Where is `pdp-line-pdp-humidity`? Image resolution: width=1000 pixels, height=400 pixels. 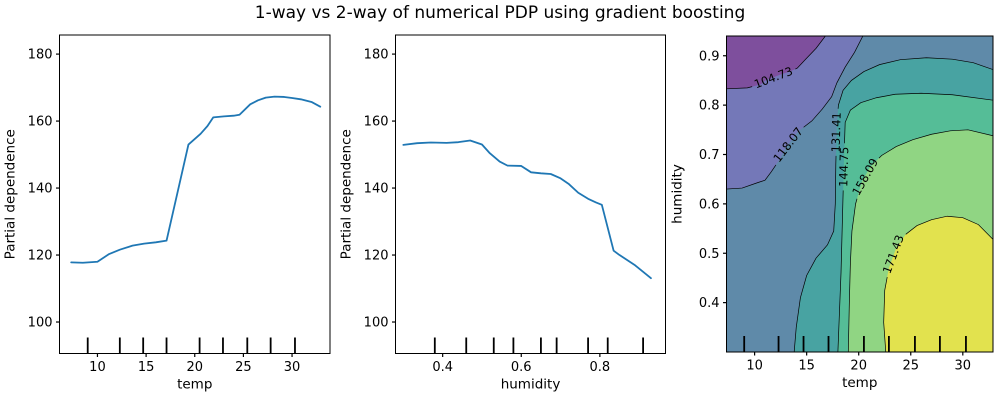 pdp-line-pdp-humidity is located at coordinates (527, 209).